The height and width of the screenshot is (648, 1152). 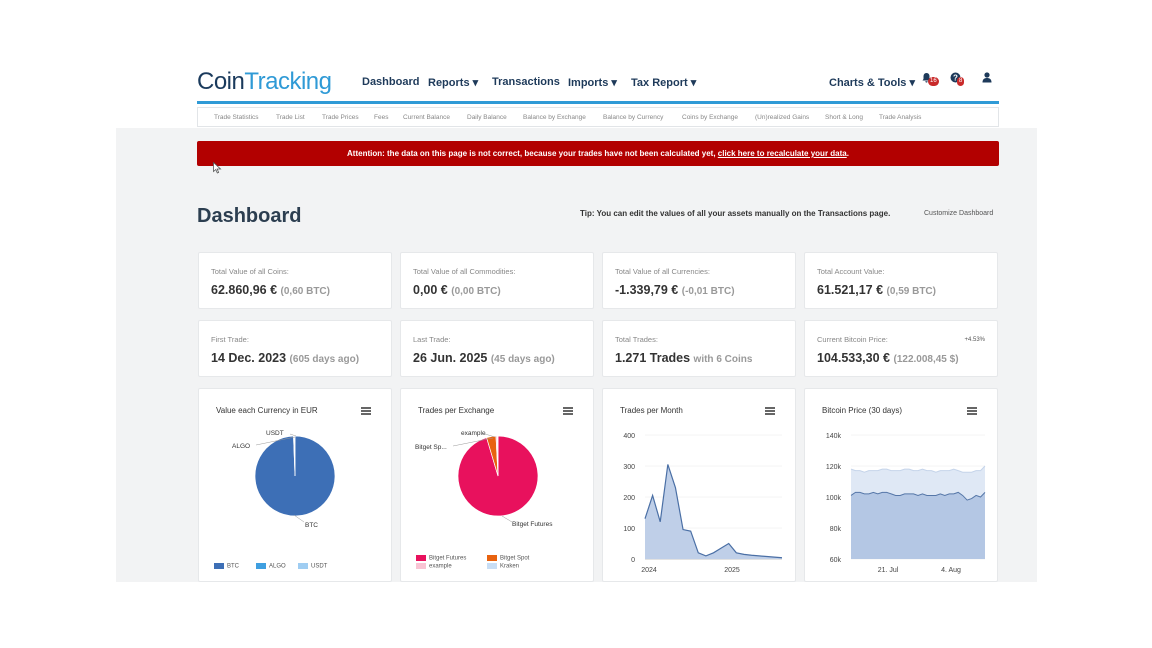 What do you see at coordinates (226, 566) in the screenshot?
I see `legend-item-btc: BTC` at bounding box center [226, 566].